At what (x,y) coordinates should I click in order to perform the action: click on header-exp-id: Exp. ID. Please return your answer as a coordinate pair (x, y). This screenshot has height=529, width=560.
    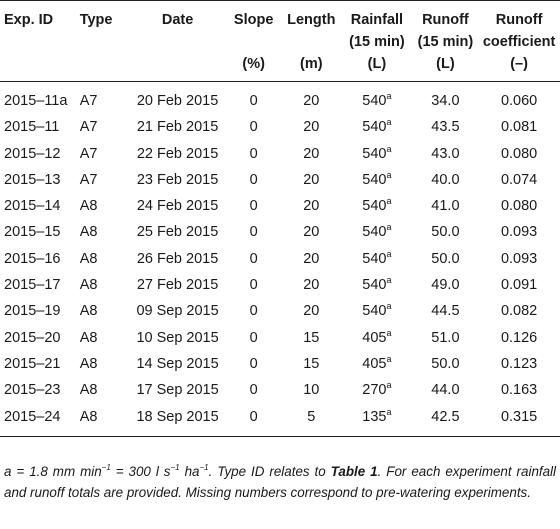
    Looking at the image, I should click on (40, 15).